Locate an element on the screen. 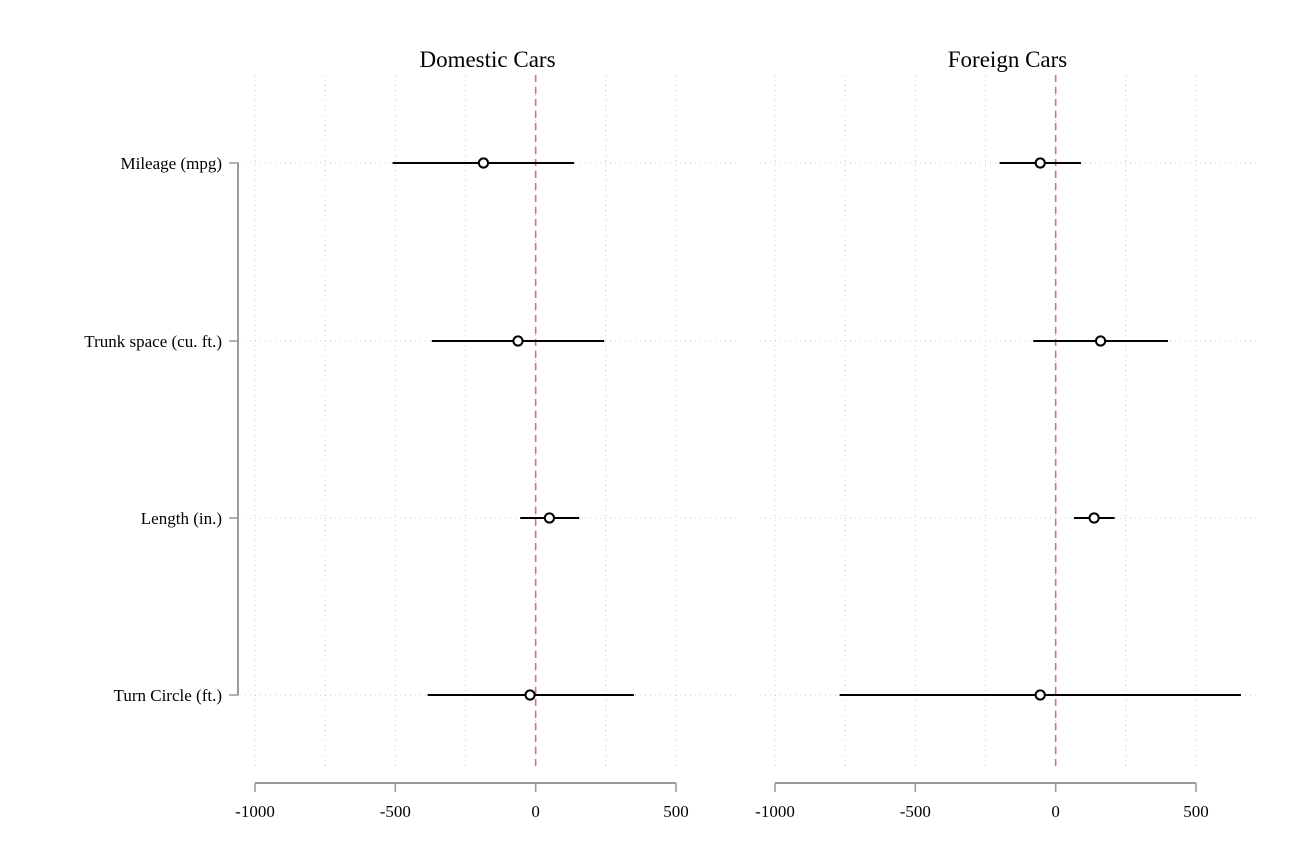 The height and width of the screenshot is (866, 1299). category-label: Turn Circle (ft.) is located at coordinates (168, 695).